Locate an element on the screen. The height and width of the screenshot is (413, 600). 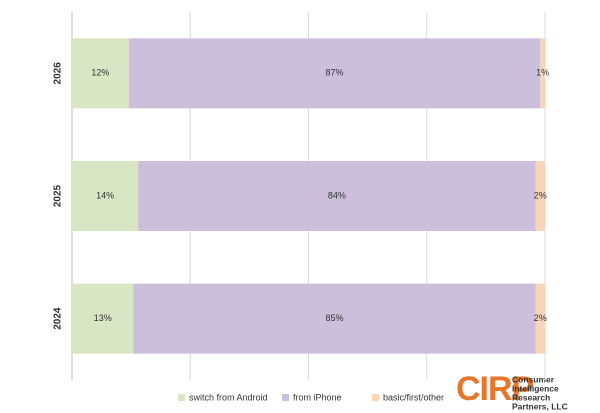
logo-mark: CIRP is located at coordinates (495, 389).